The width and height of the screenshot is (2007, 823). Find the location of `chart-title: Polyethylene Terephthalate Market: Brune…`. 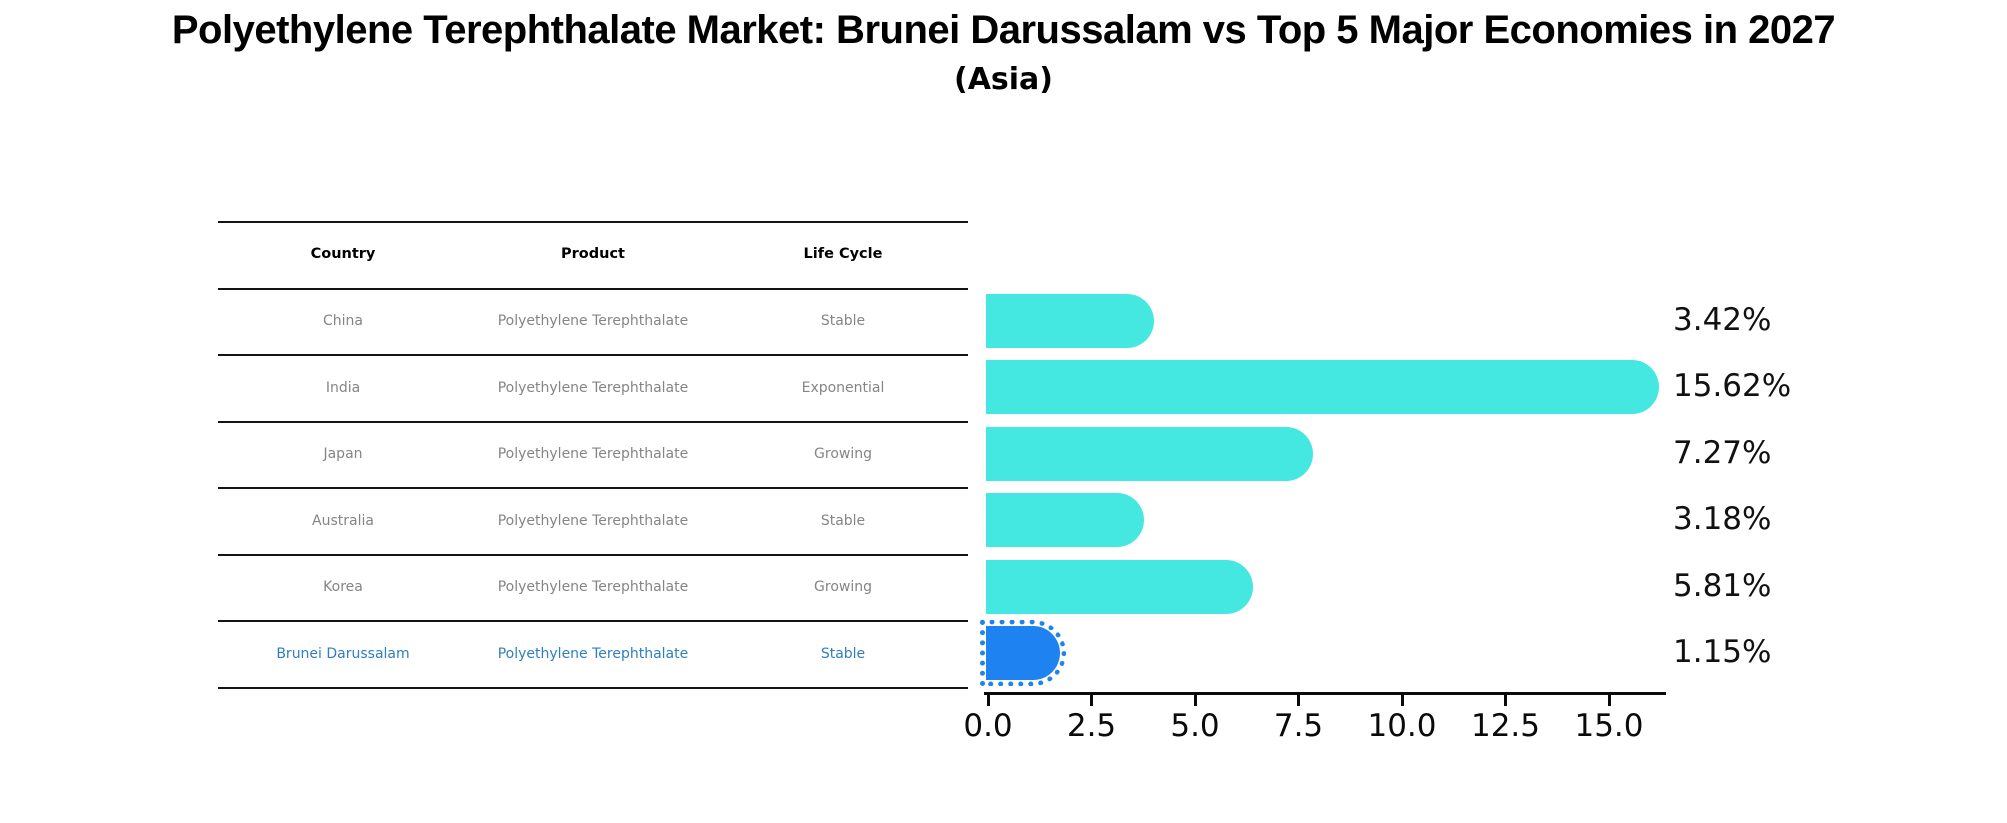

chart-title: Polyethylene Terephthalate Market: Brune… is located at coordinates (1003, 30).